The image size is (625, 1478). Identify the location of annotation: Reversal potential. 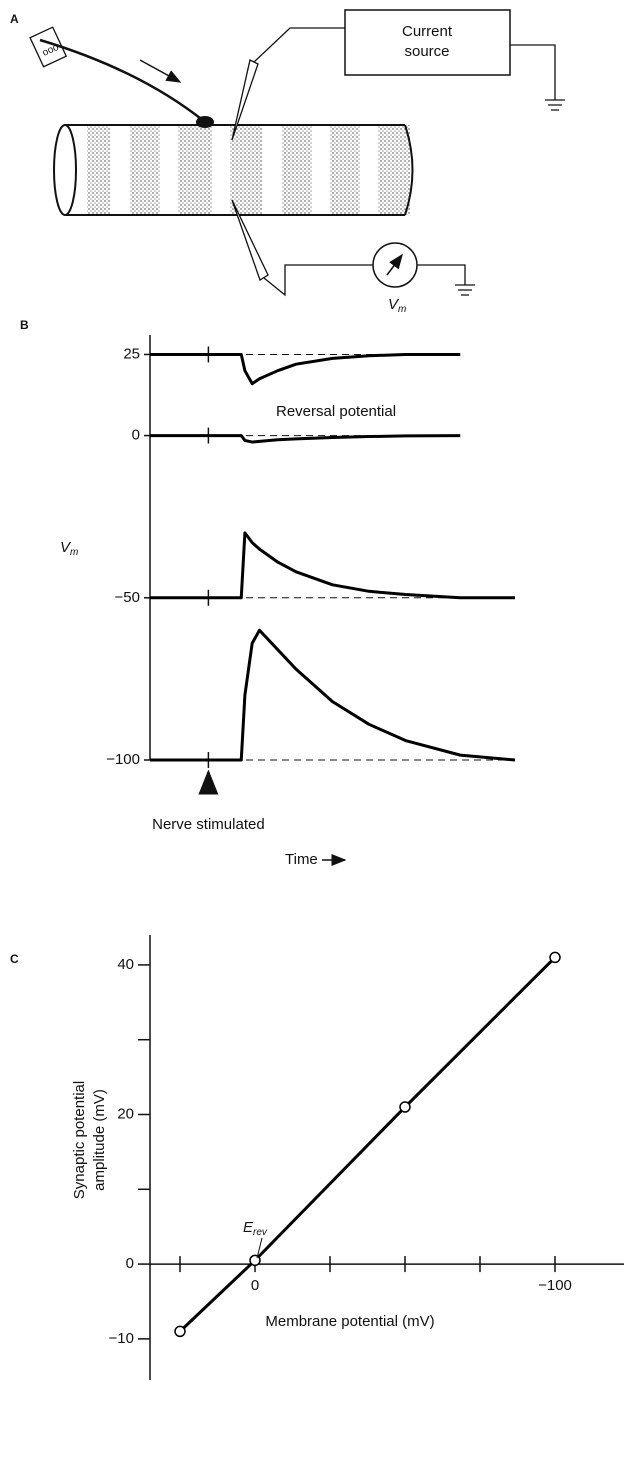
(336, 411).